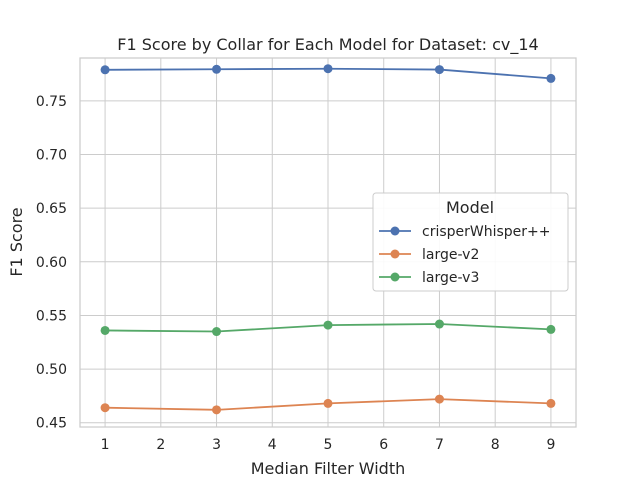 The image size is (640, 480). I want to click on series-large-v2, so click(328, 404).